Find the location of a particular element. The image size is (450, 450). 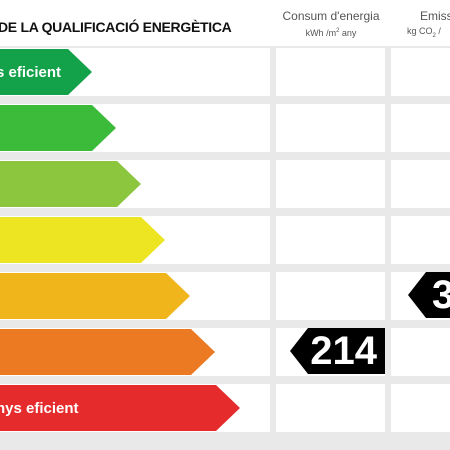

rating-band-arrow: nys eficient is located at coordinates (120, 408).